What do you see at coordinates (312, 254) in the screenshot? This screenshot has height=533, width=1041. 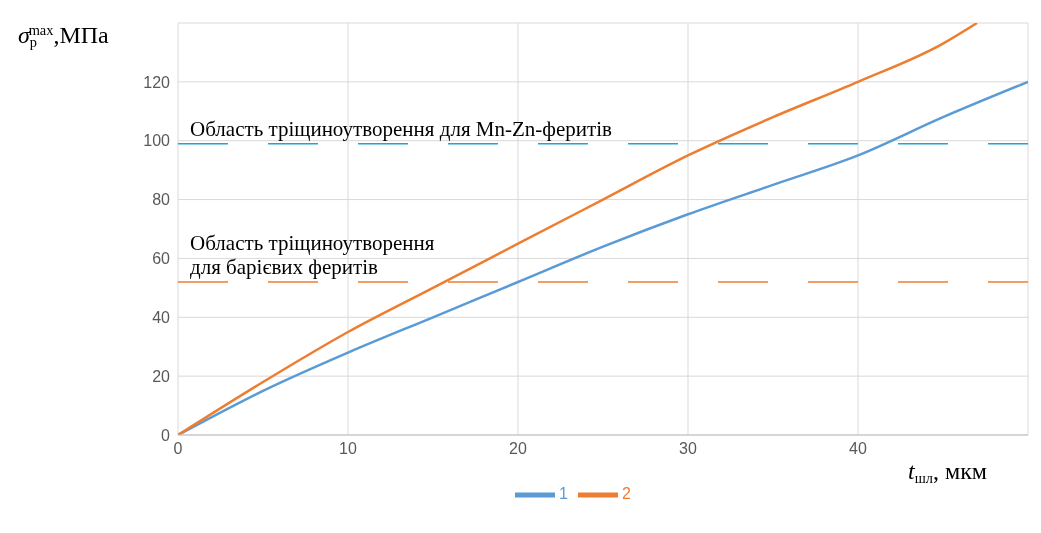 I see `ref-line-label: Область тріщиноутворення для барієвих феритів` at bounding box center [312, 254].